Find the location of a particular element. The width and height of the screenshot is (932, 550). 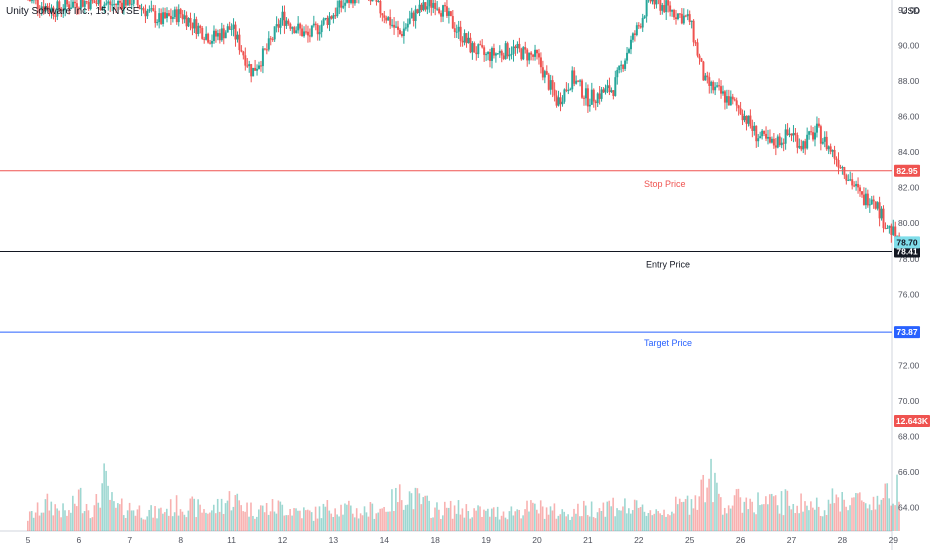

time-axis: 5 6 7 8 11 12 13 14 18 19 20 21 22 25 26 27 28 29 is located at coordinates (462, 540).